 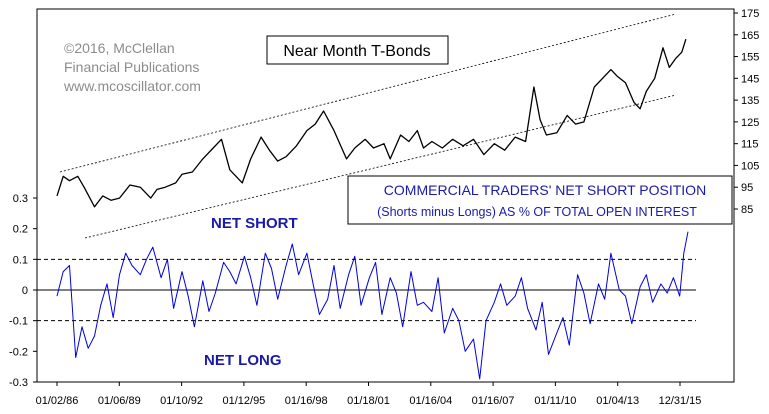 What do you see at coordinates (680, 401) in the screenshot?
I see `date-tick-label: 12/31/15` at bounding box center [680, 401].